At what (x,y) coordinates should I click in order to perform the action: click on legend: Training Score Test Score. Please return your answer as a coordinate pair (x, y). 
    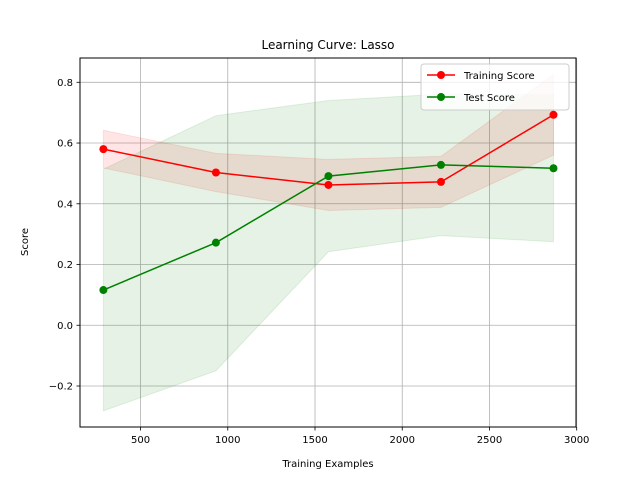
    Looking at the image, I should click on (495, 87).